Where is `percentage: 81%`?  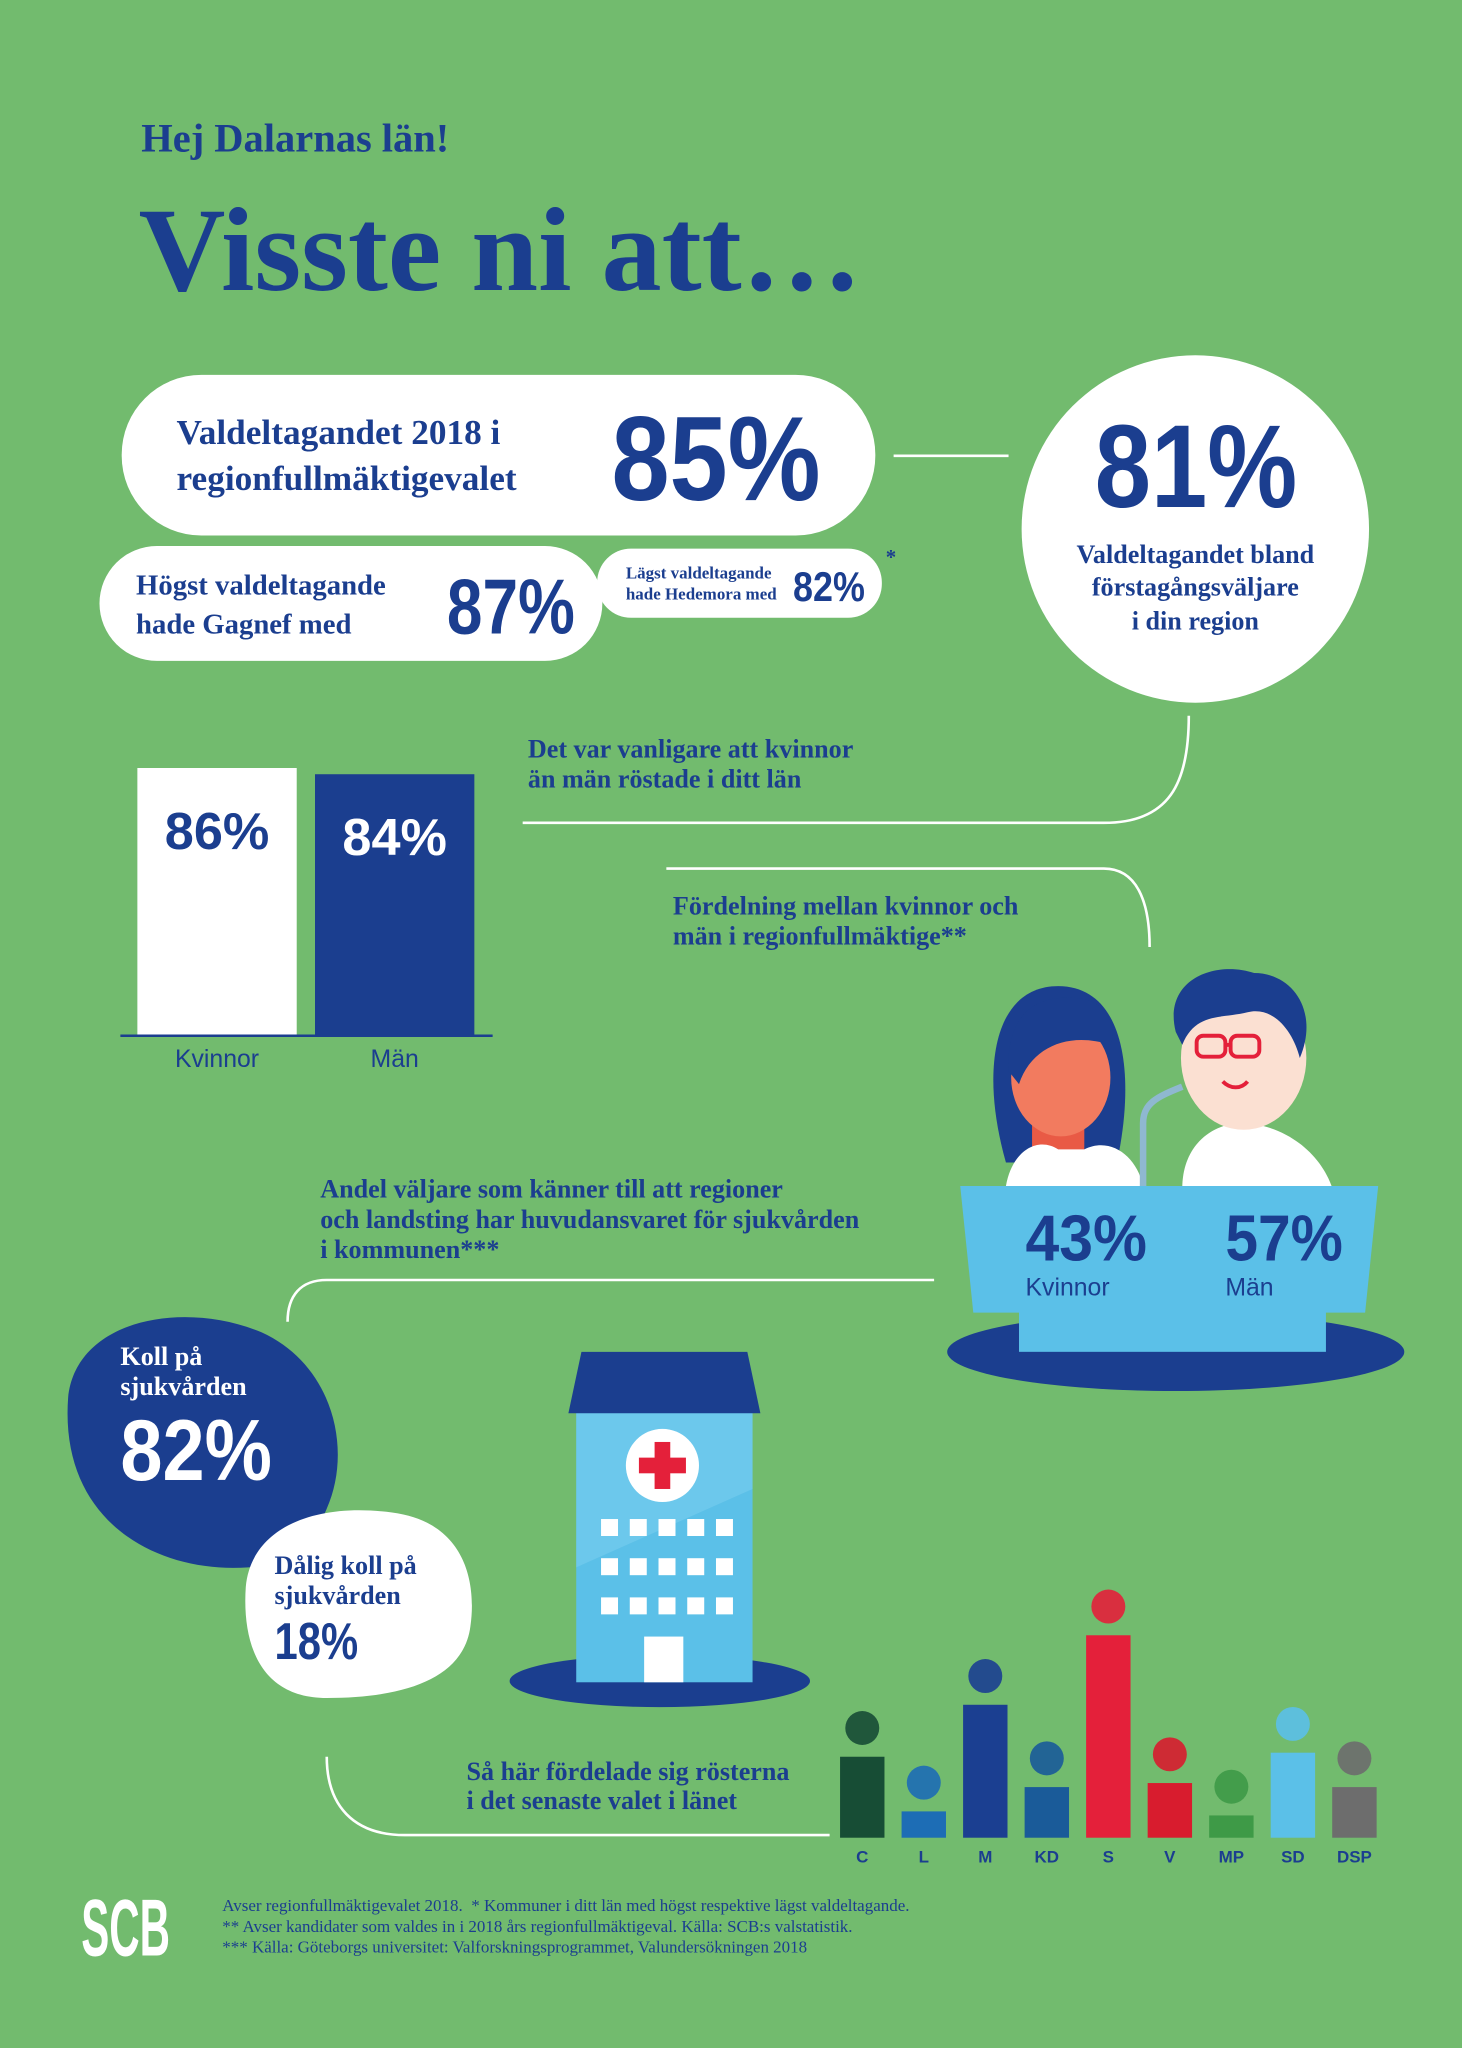 percentage: 81% is located at coordinates (1196, 466).